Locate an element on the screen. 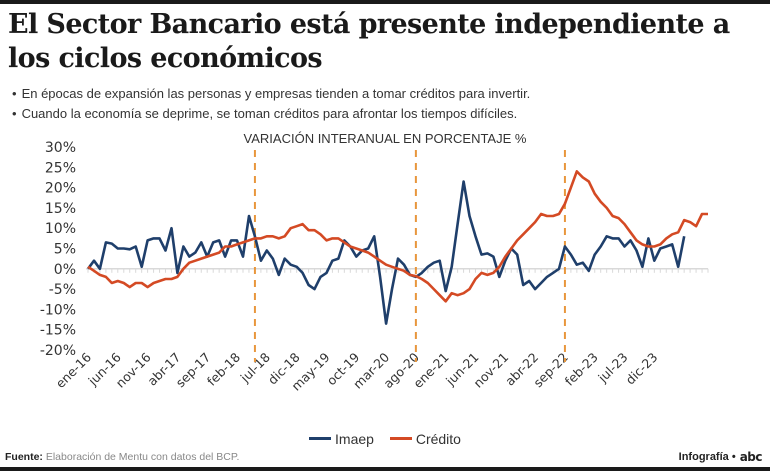 The image size is (770, 471). y-tick-label: 0% is located at coordinates (65, 270).